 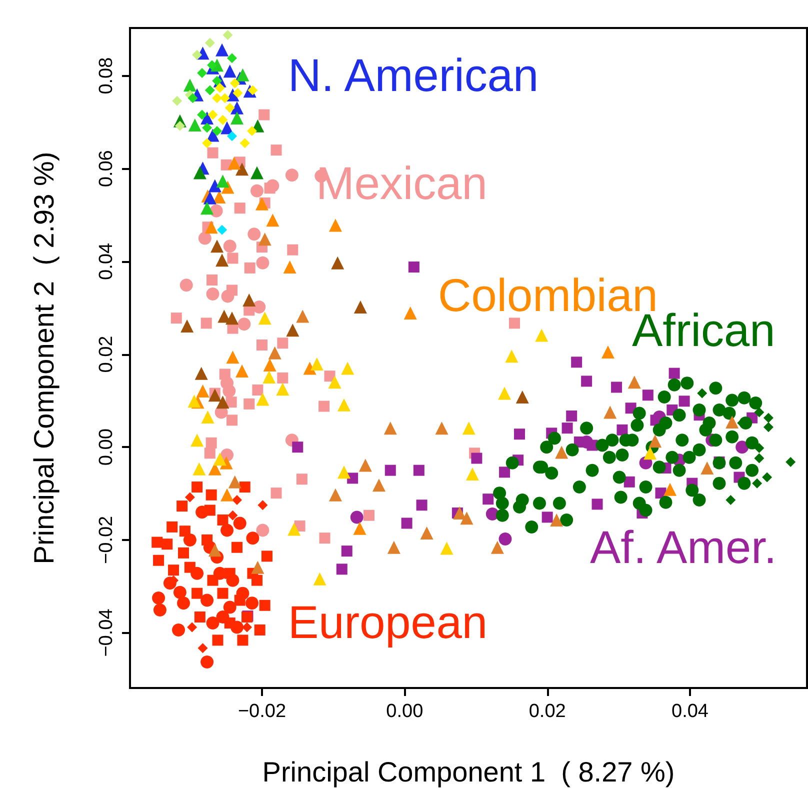 I want to click on y-tick-label: 0.02, so click(x=106, y=354).